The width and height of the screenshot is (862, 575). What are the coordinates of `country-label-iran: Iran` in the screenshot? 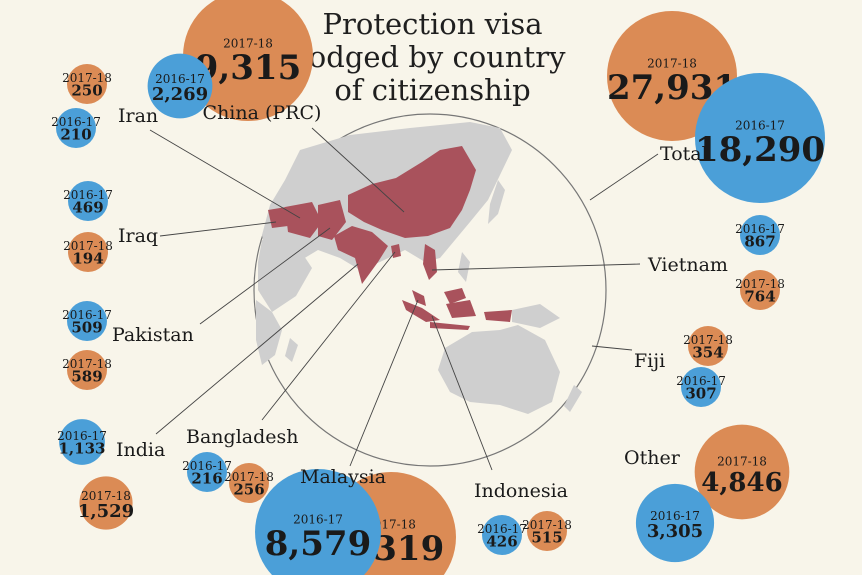 It's located at (138, 116).